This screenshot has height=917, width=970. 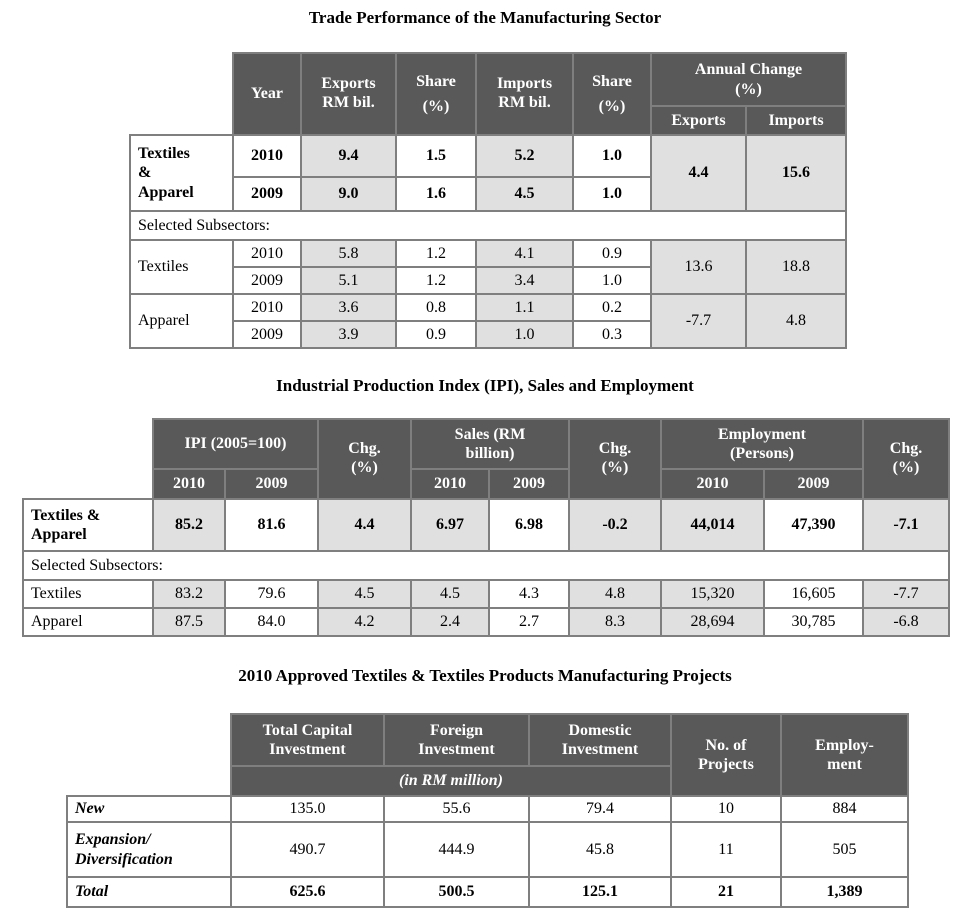 I want to click on data-cell: 81.6, so click(x=271, y=525).